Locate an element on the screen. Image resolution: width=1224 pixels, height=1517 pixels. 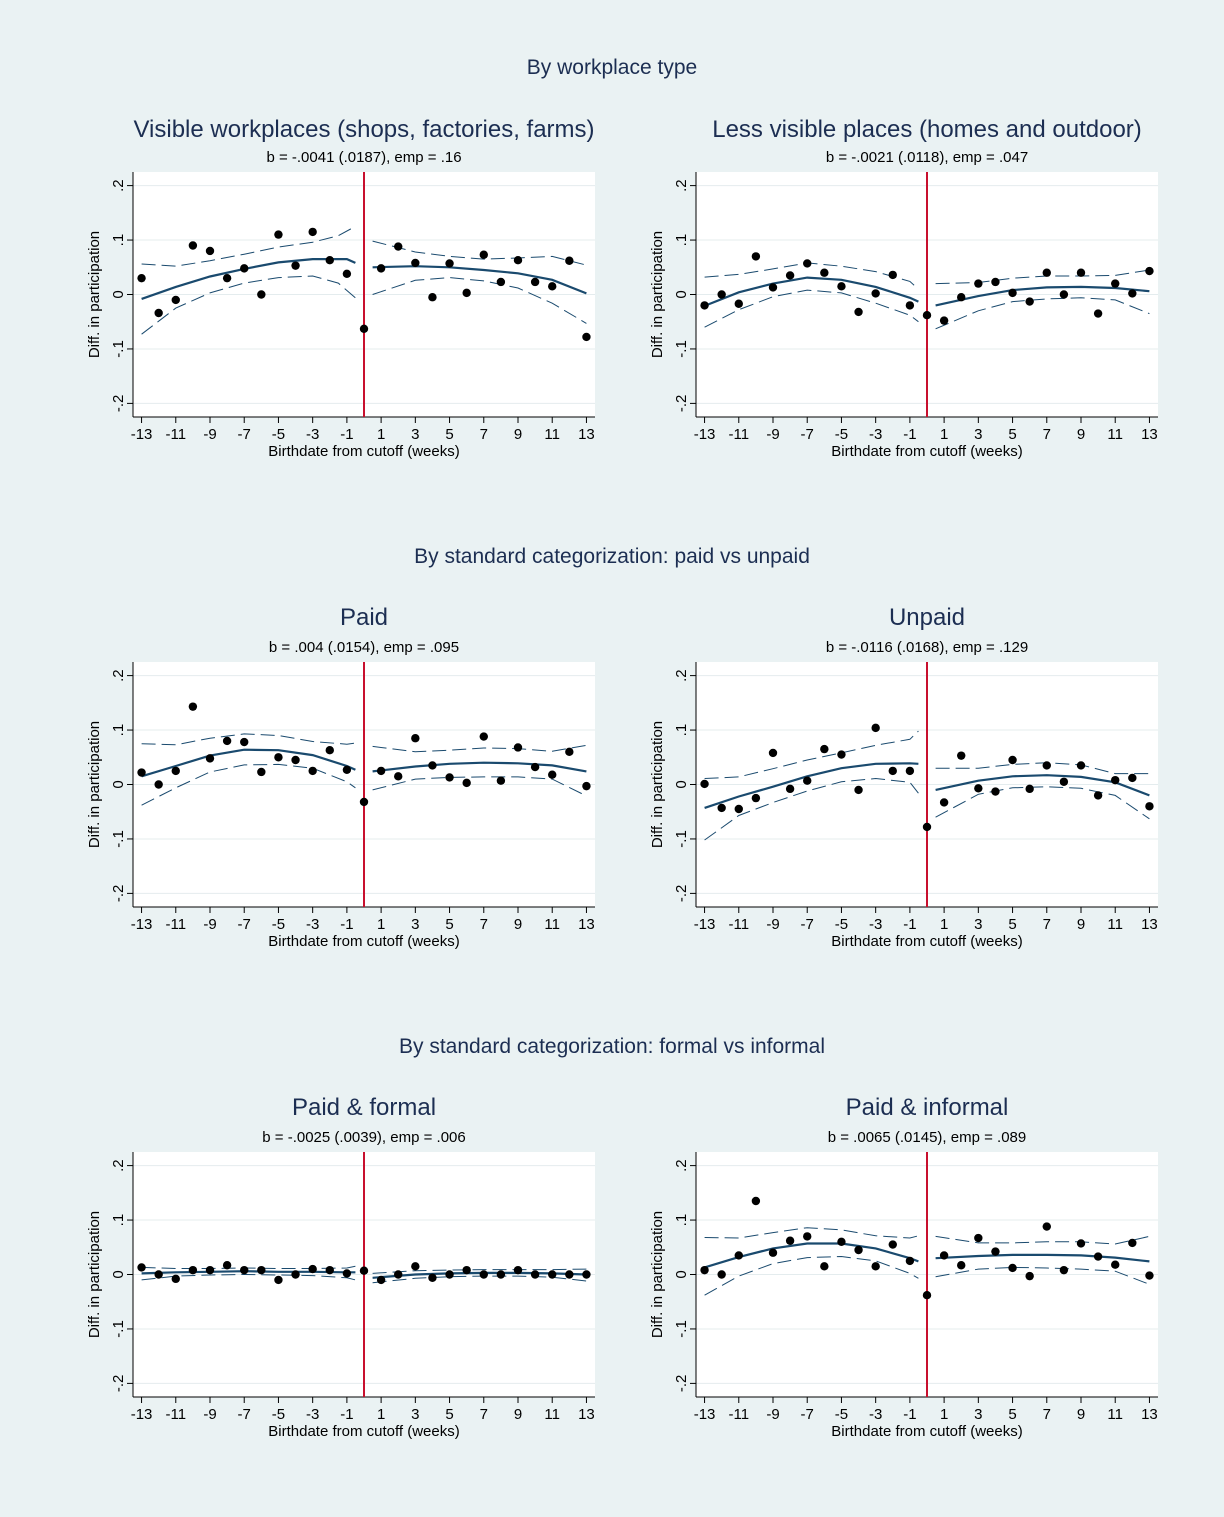
x-tick-label: -5 is located at coordinates (278, 434).